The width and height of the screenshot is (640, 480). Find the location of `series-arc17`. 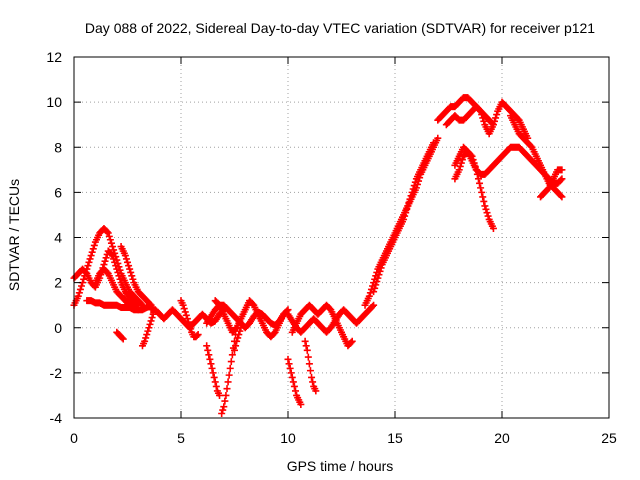

series-arc17 is located at coordinates (294, 381).